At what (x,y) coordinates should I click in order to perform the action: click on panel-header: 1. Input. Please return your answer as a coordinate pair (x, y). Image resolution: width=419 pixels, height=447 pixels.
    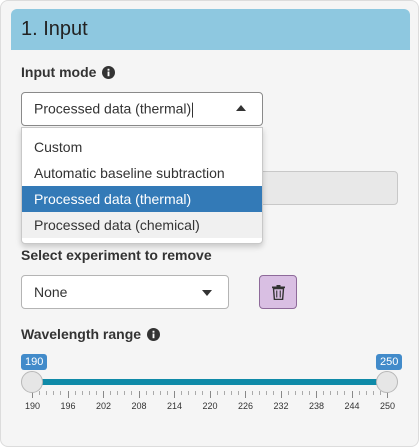
    Looking at the image, I should click on (210, 29).